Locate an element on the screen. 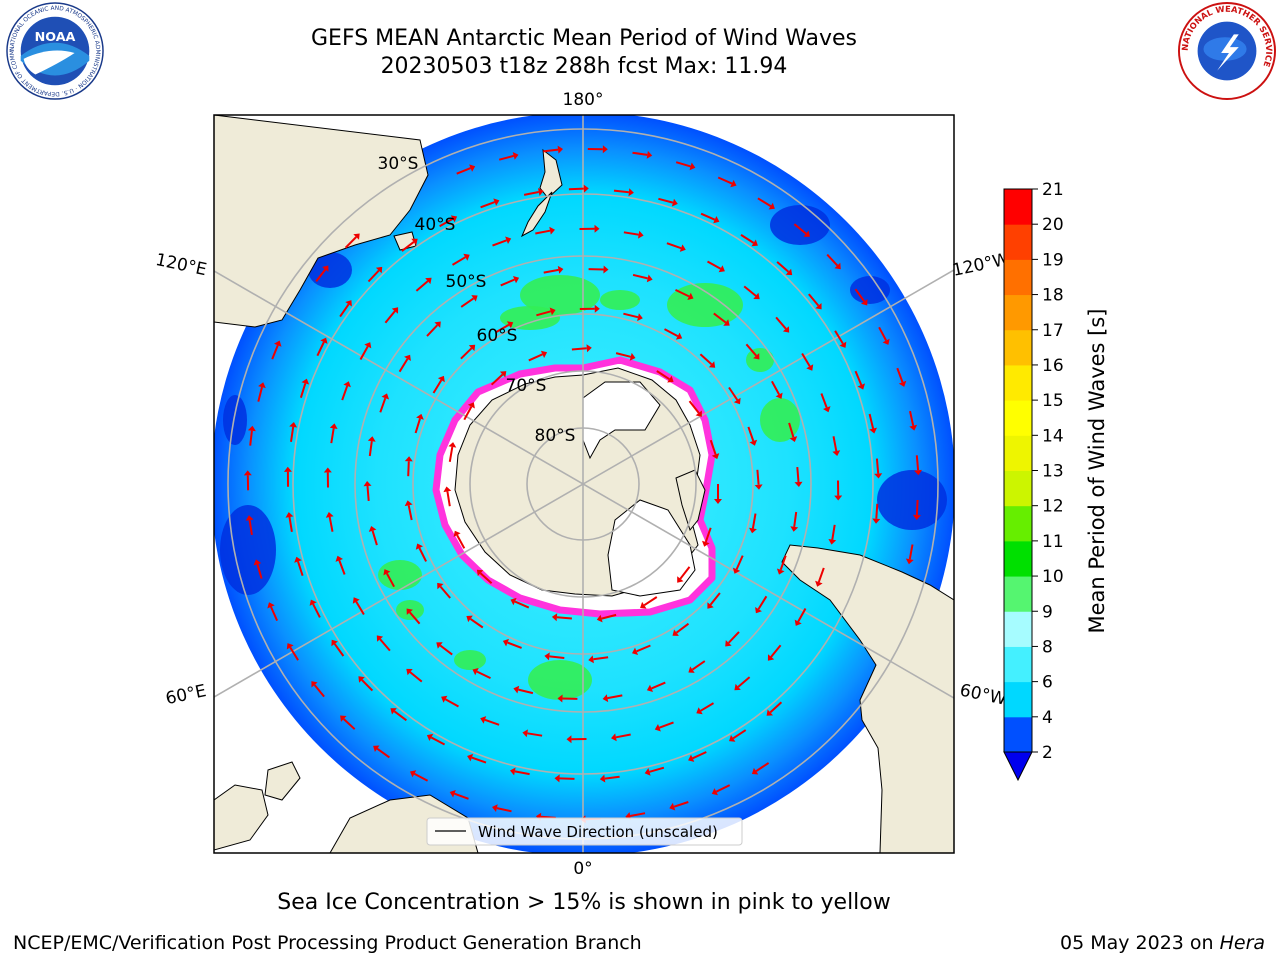  south-america-land is located at coordinates (867, 698).